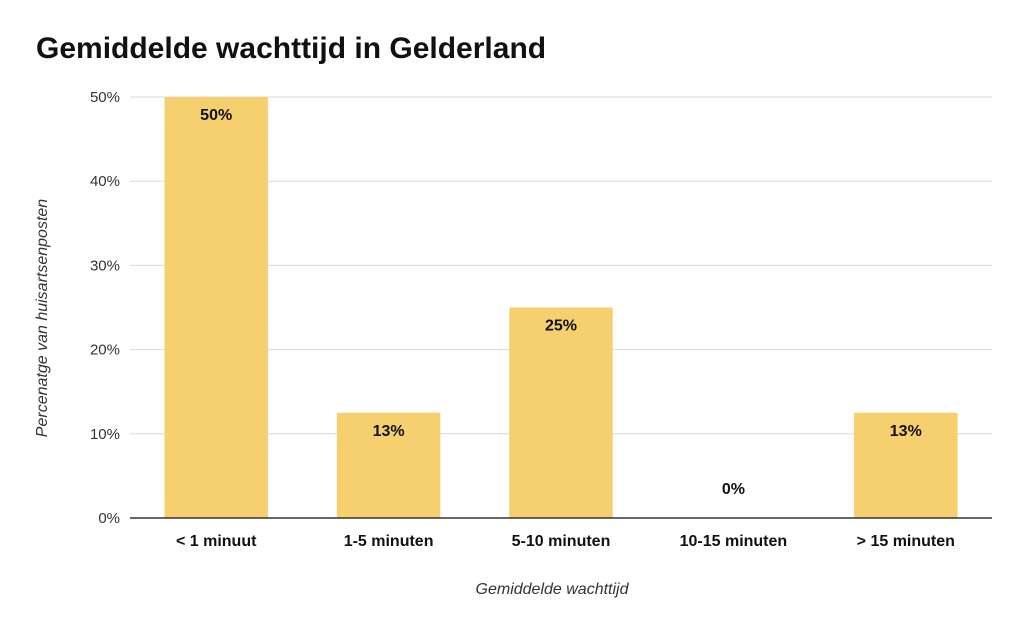 The height and width of the screenshot is (633, 1024). Describe the element at coordinates (389, 541) in the screenshot. I see `x-tick-label: 1-5 minuten` at that location.